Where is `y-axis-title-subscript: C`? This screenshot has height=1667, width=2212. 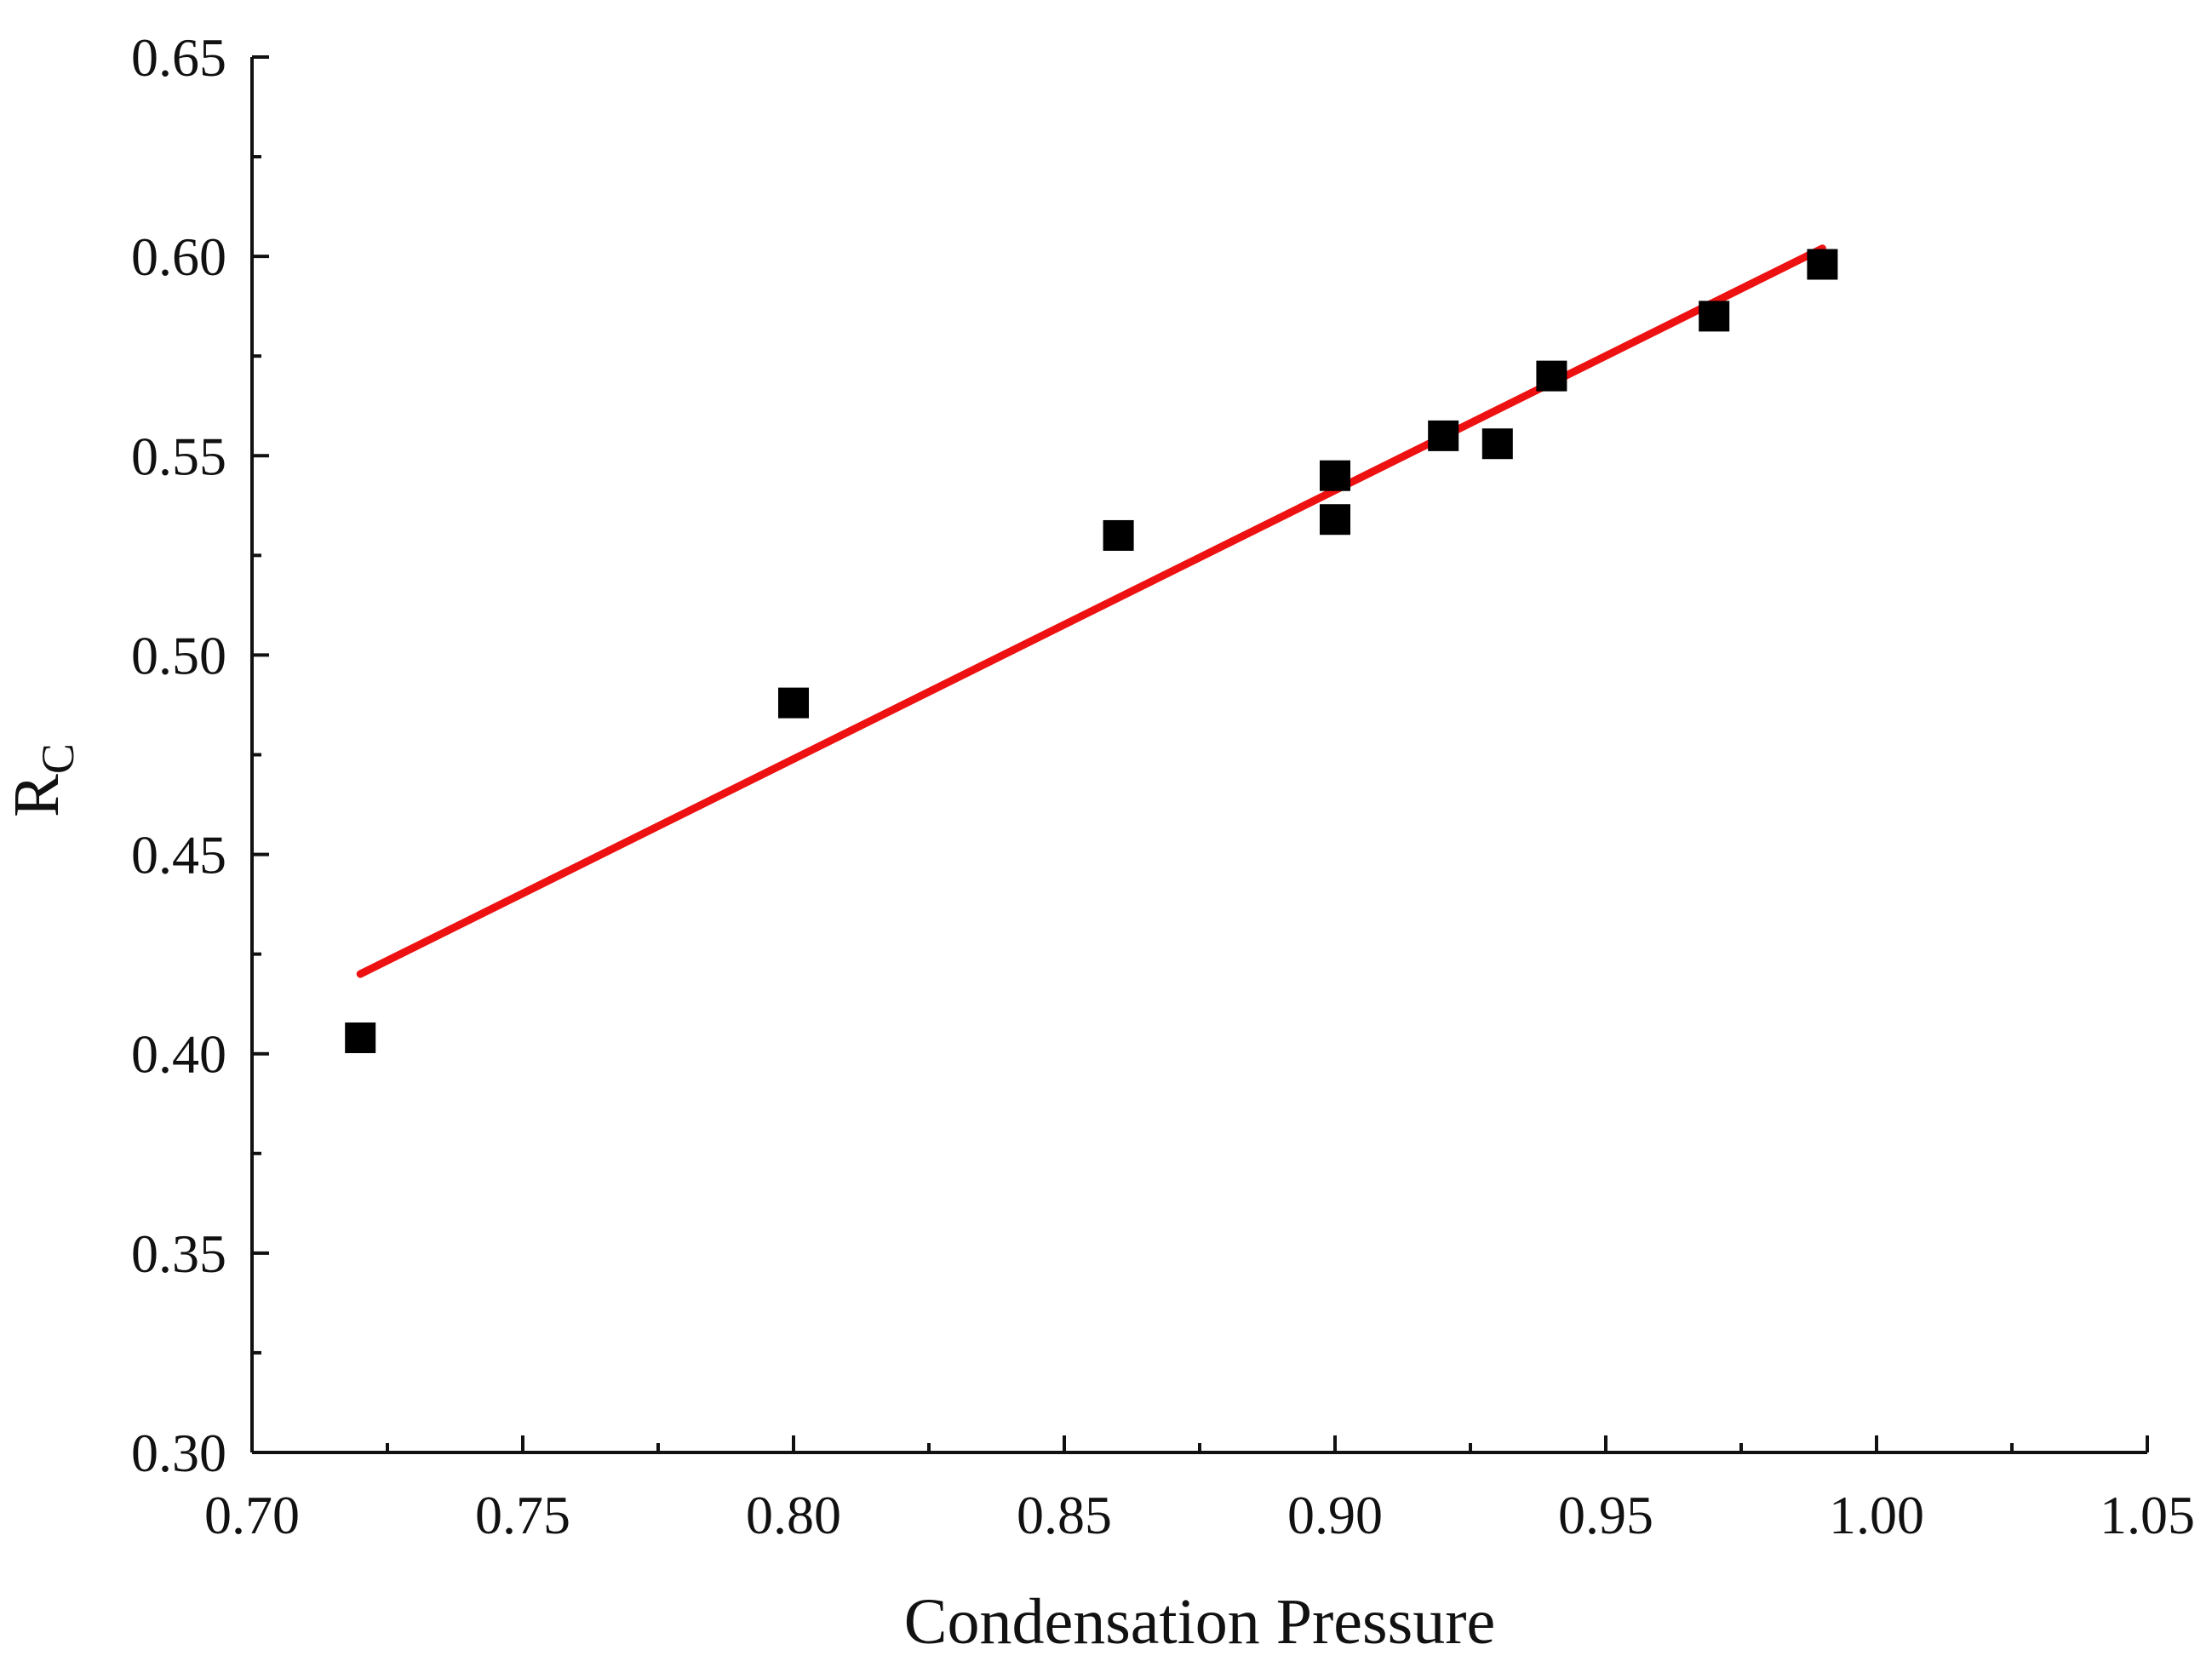 y-axis-title-subscript: C is located at coordinates (58, 758).